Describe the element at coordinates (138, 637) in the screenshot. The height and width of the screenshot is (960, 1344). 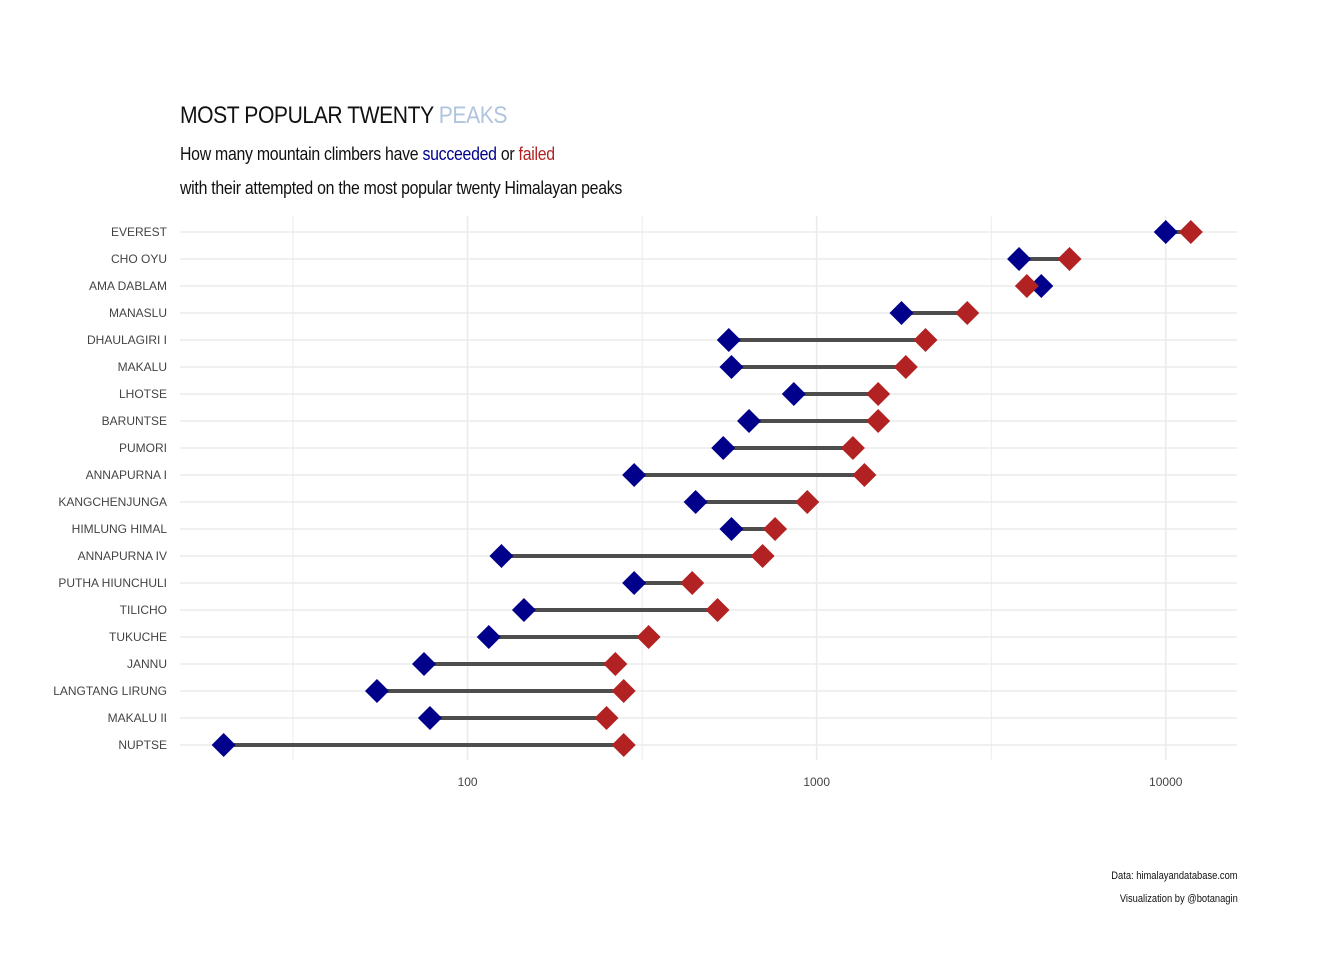
I see `y-tick-label: TUKUCHE` at that location.